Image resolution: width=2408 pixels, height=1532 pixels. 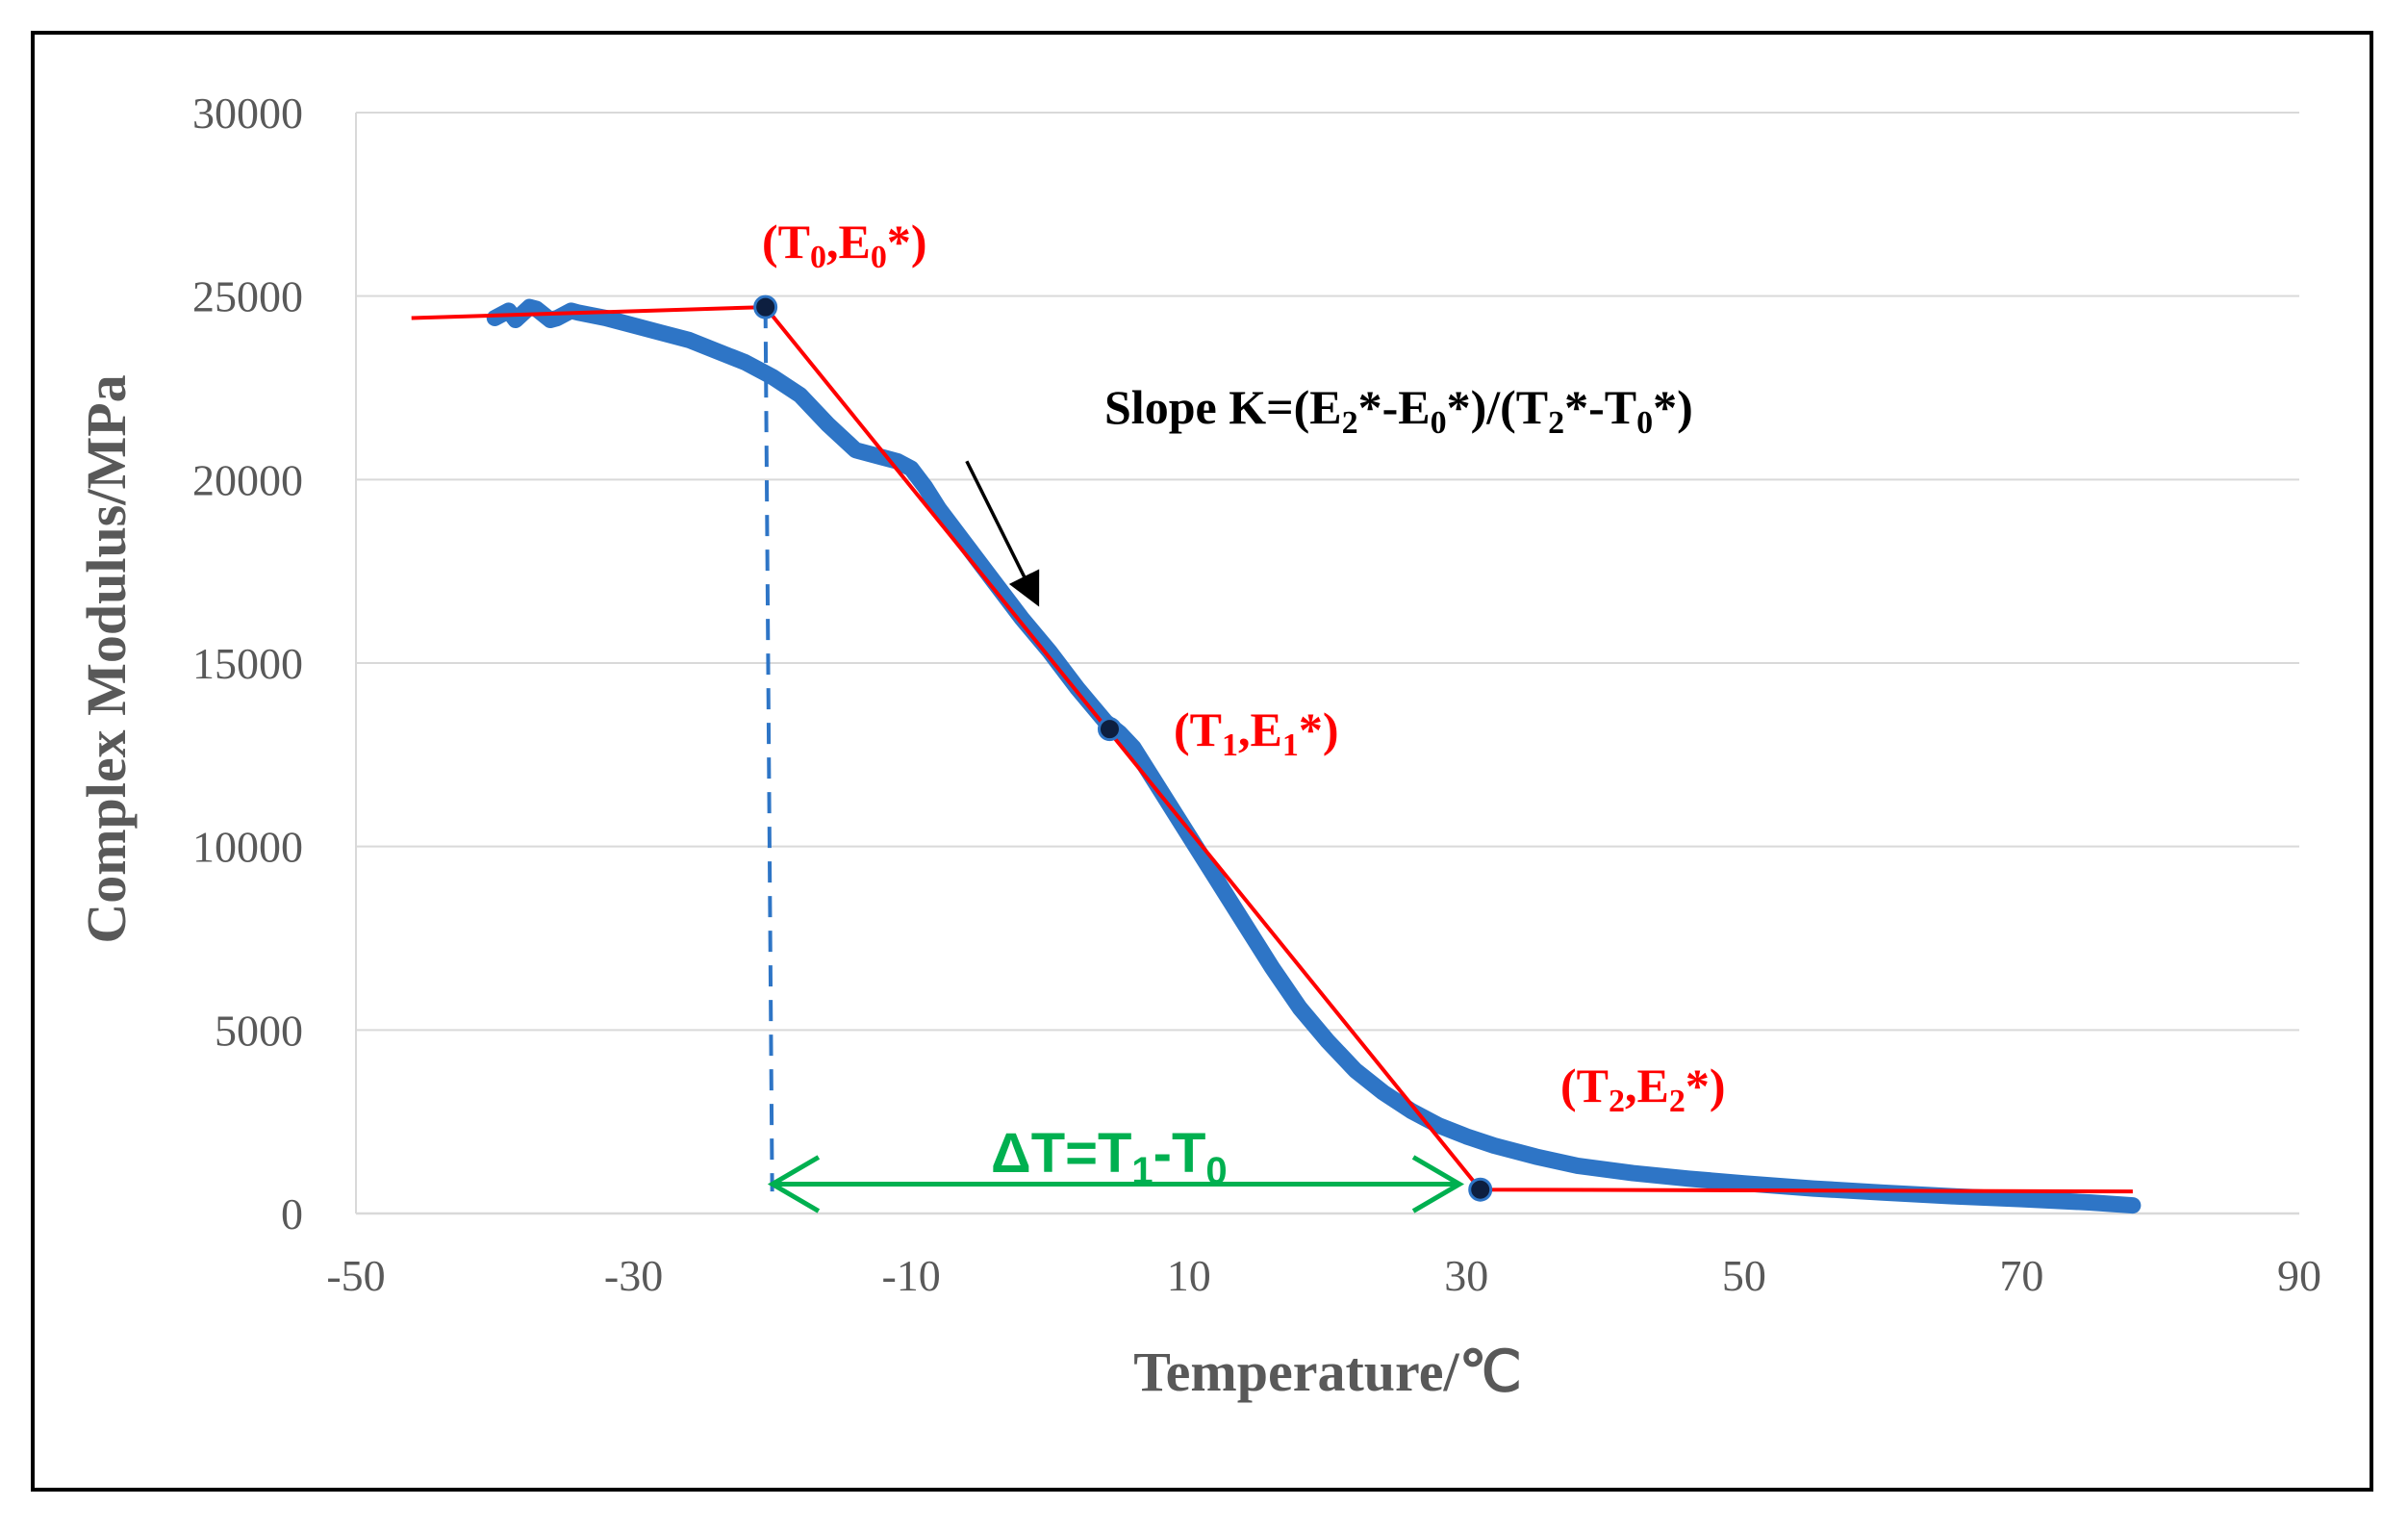 What do you see at coordinates (292, 1214) in the screenshot?
I see `y-tick-label-0: 0` at bounding box center [292, 1214].